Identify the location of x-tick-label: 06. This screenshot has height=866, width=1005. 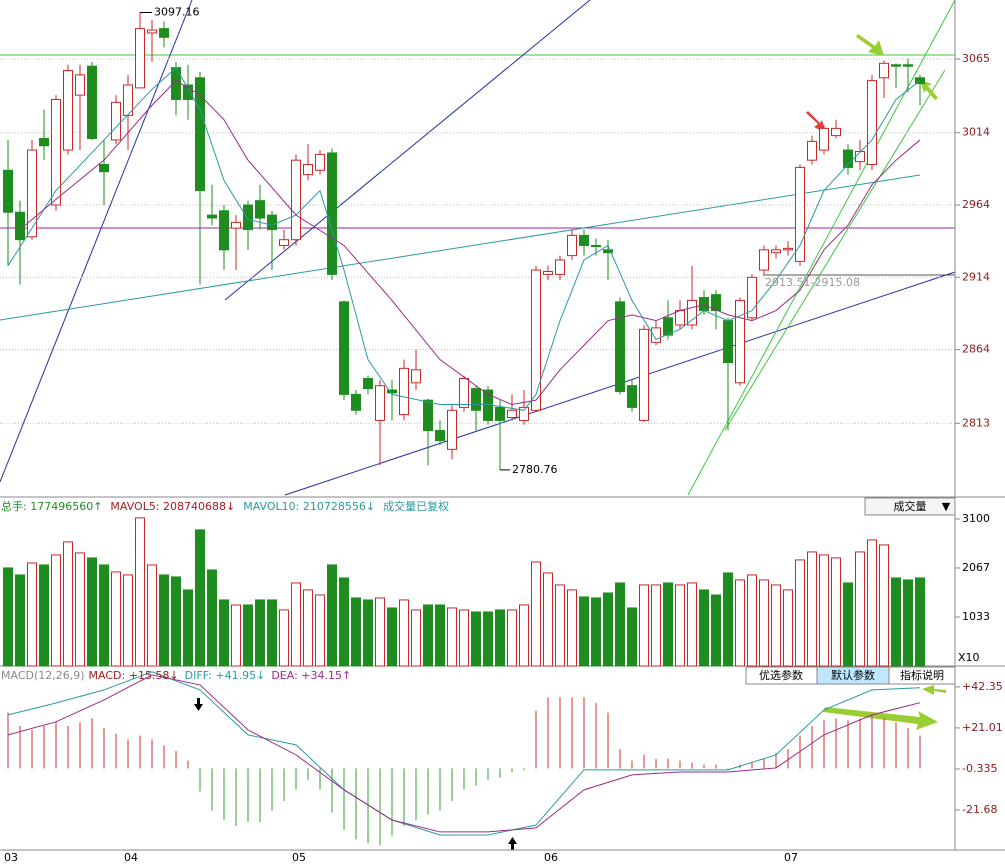
(551, 857).